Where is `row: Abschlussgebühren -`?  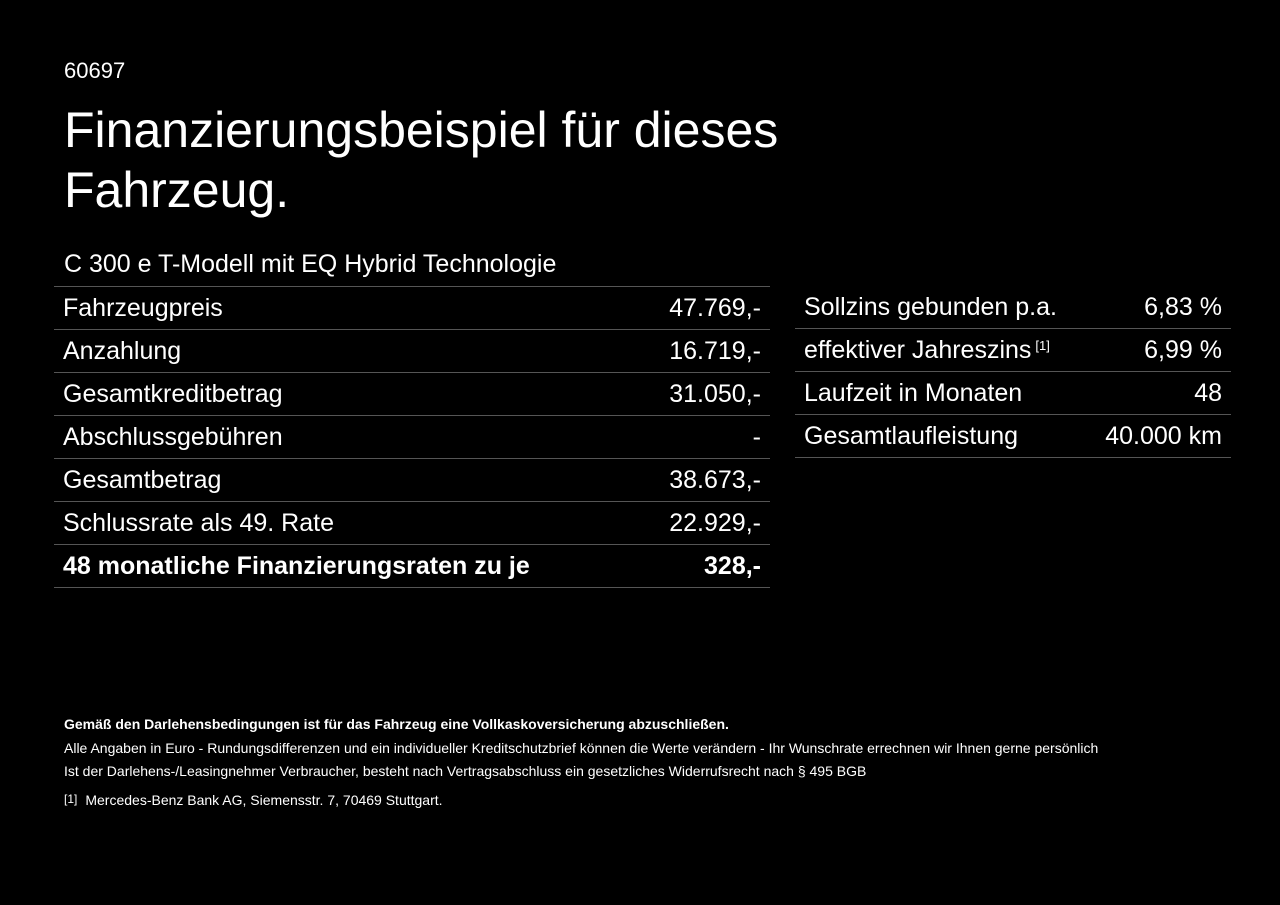 row: Abschlussgebühren - is located at coordinates (412, 437).